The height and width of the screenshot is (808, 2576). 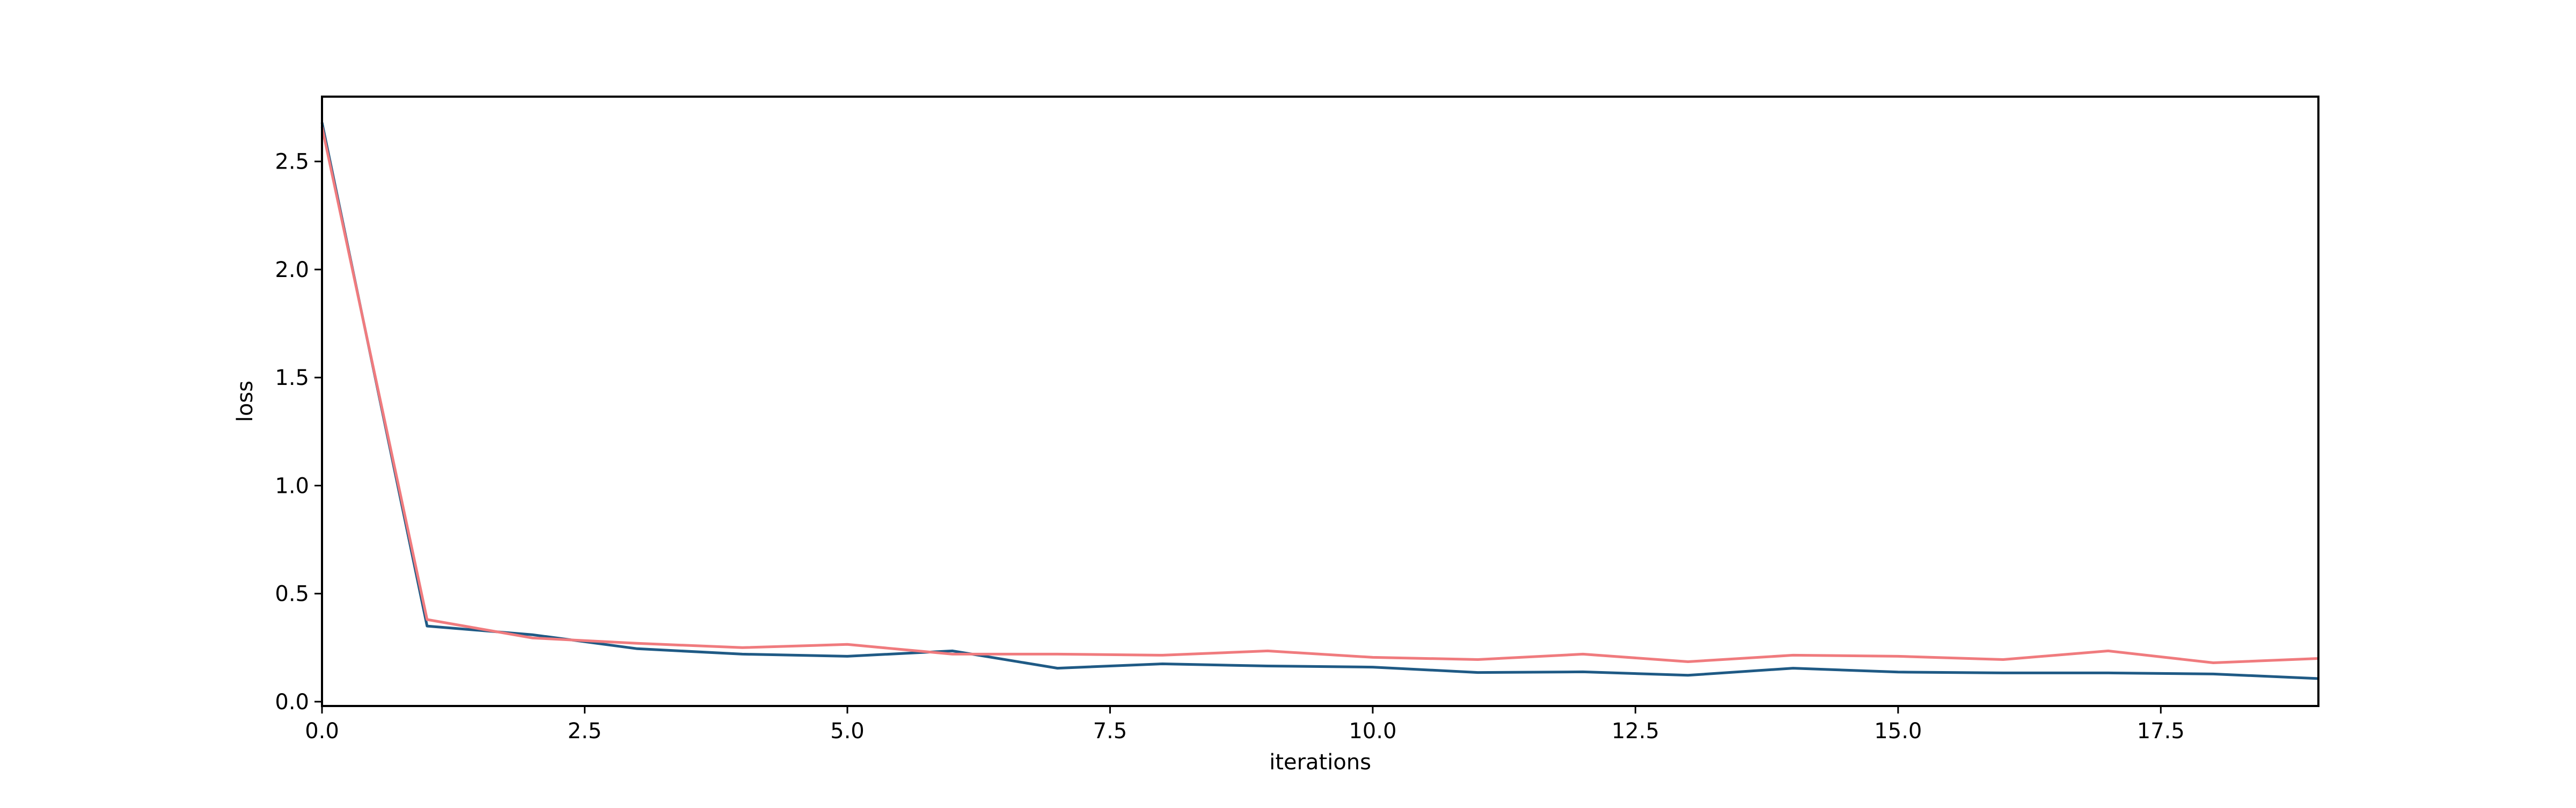 I want to click on x-tick-label: 12.5, so click(x=1635, y=731).